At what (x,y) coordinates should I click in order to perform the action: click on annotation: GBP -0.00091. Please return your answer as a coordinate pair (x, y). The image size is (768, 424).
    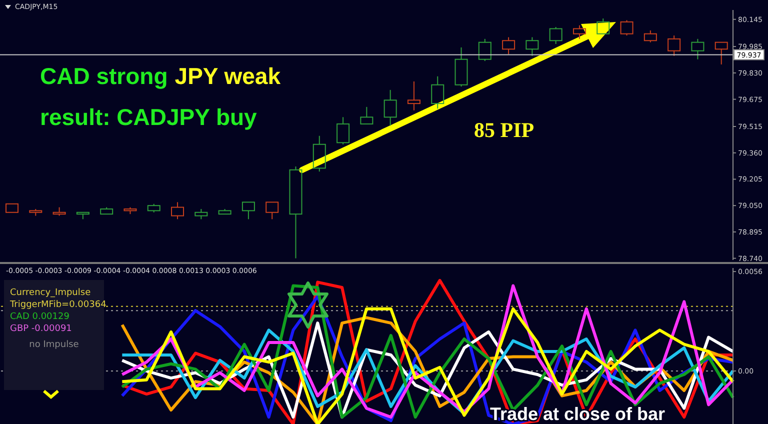
    Looking at the image, I should click on (41, 329).